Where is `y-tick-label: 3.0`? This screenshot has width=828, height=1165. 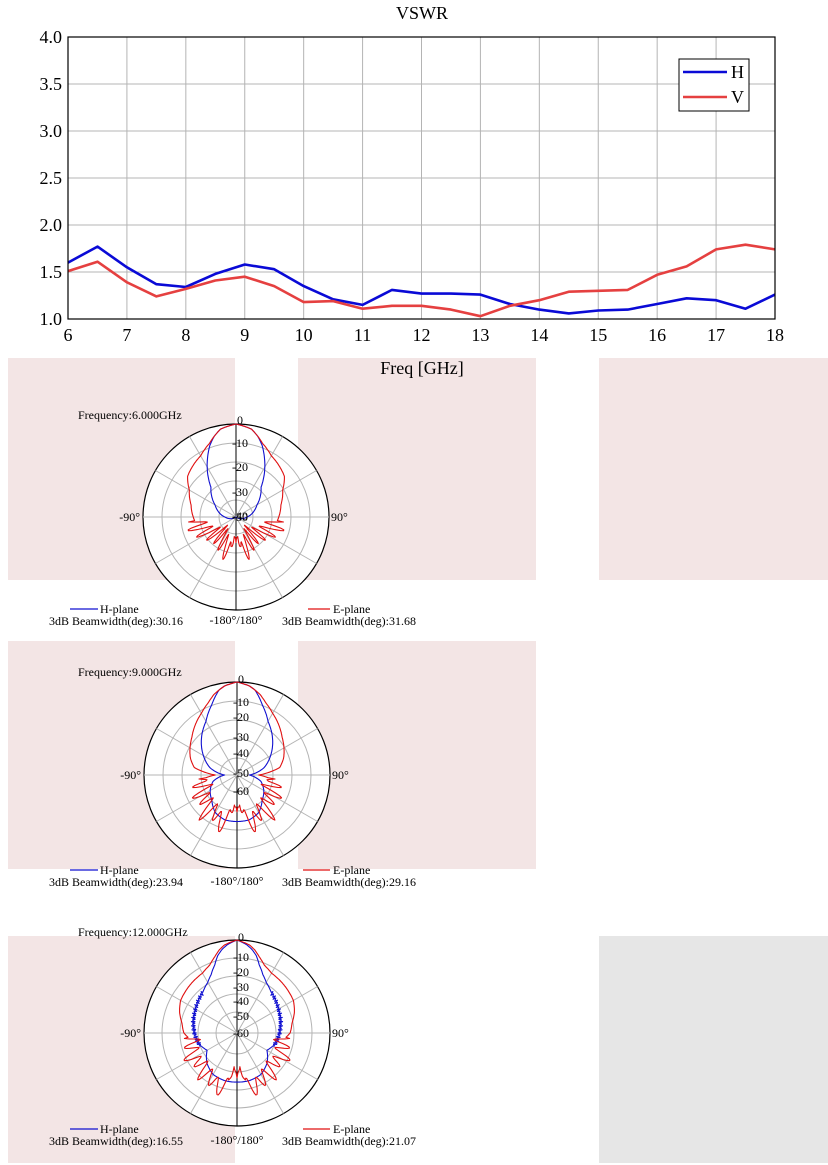 y-tick-label: 3.0 is located at coordinates (51, 131).